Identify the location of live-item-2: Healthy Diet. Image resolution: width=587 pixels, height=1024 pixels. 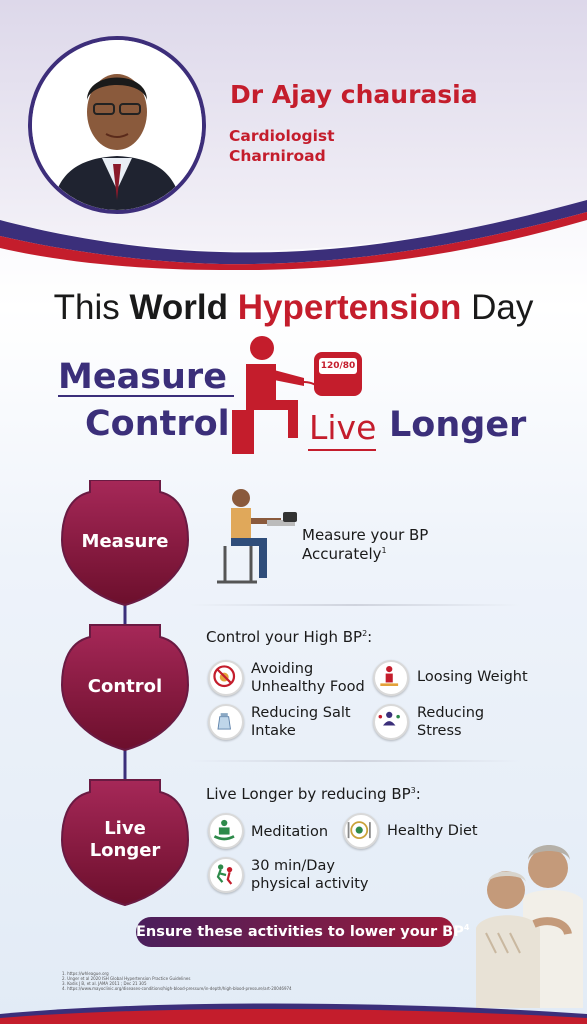
(432, 831).